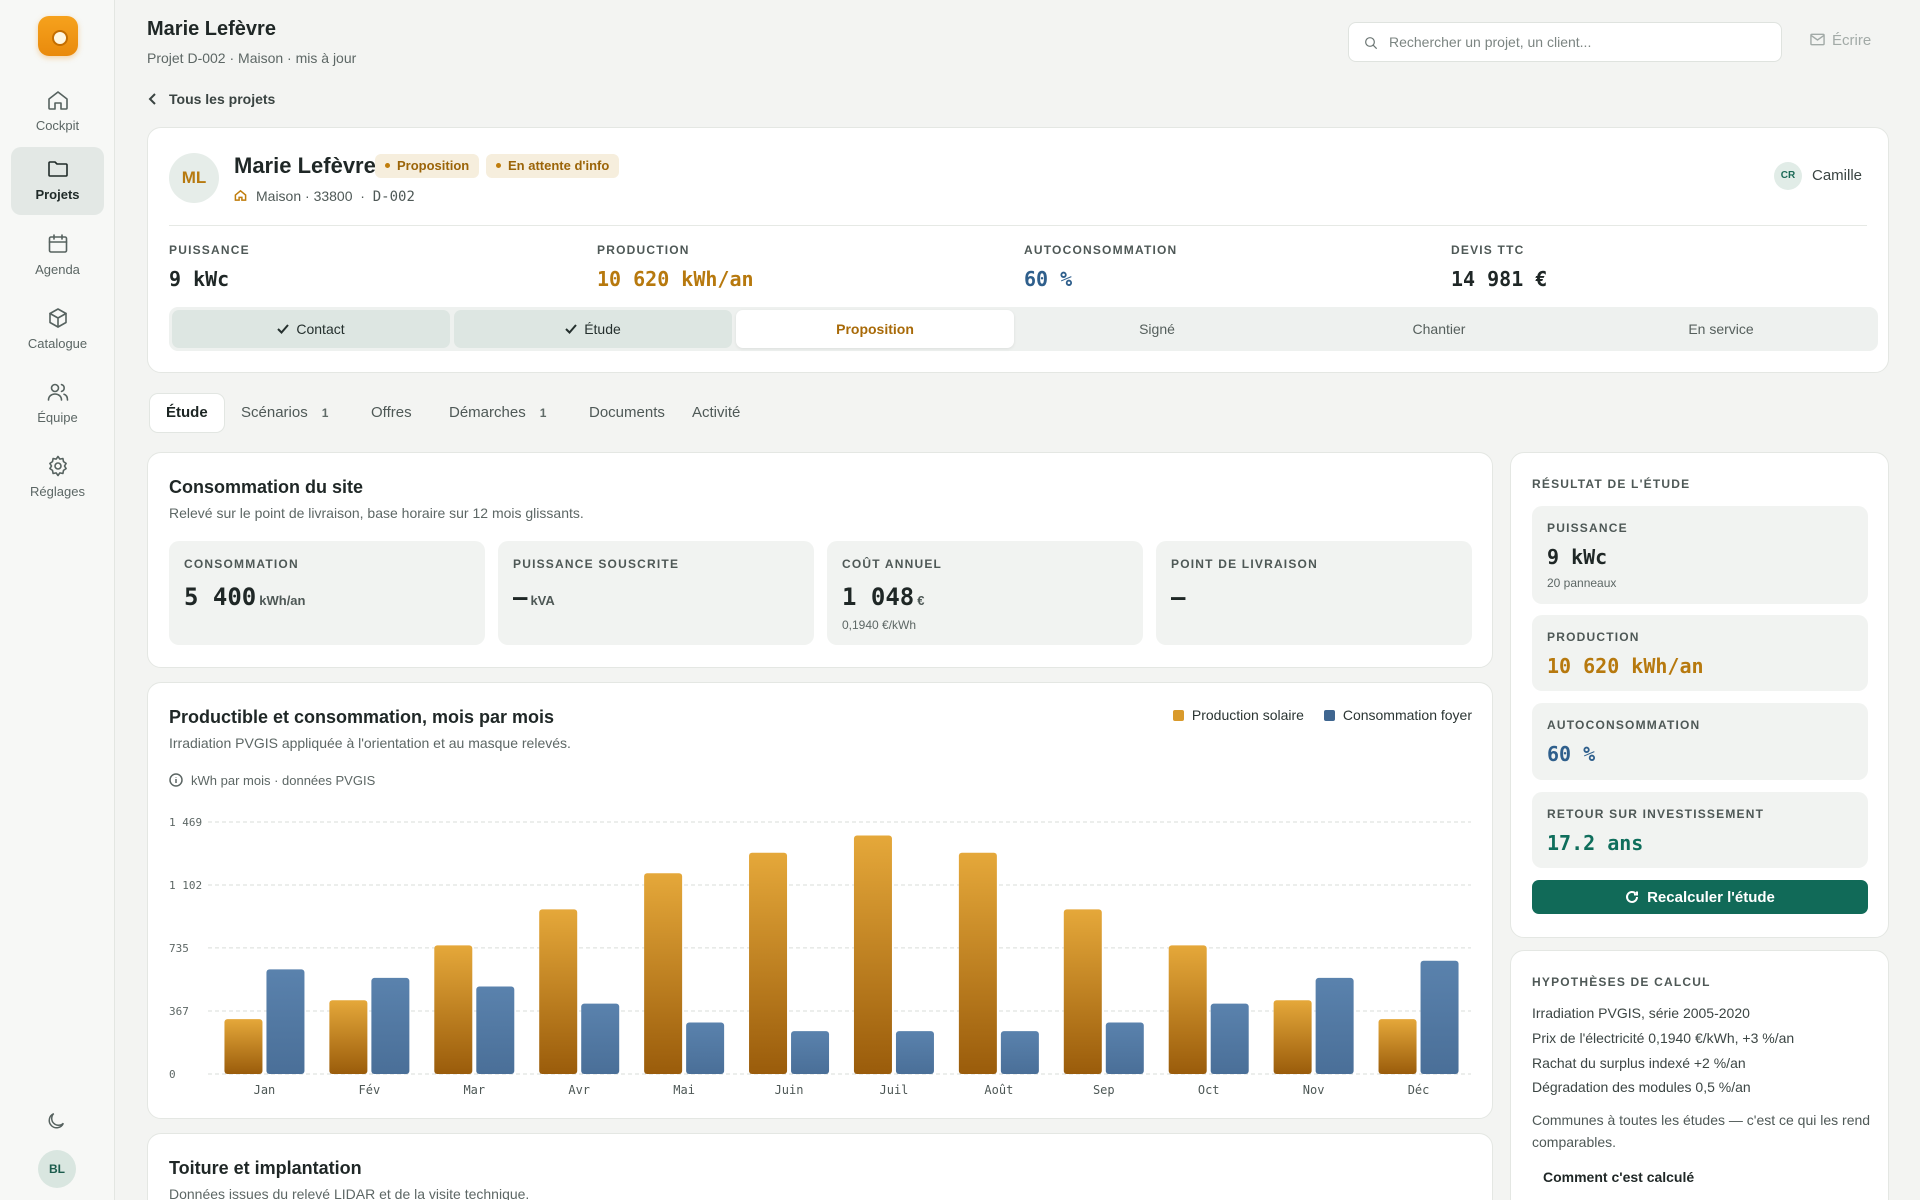  Describe the element at coordinates (57, 256) in the screenshot. I see `sidebar-item-agenda: Agenda` at that location.